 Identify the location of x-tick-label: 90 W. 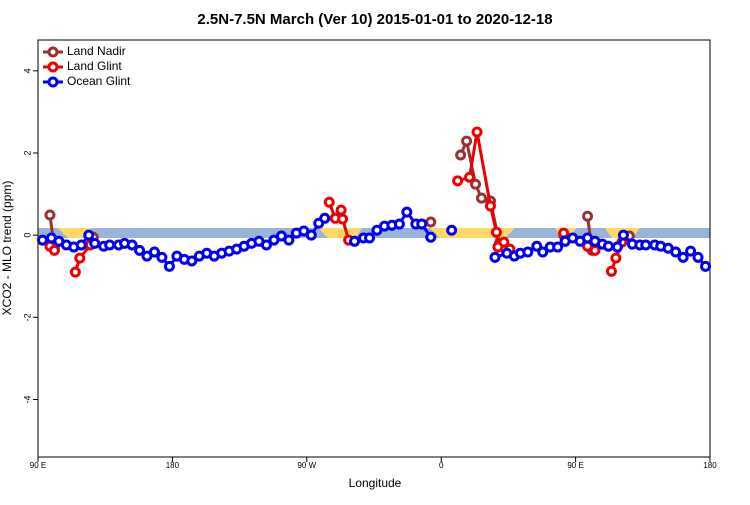
(306, 465).